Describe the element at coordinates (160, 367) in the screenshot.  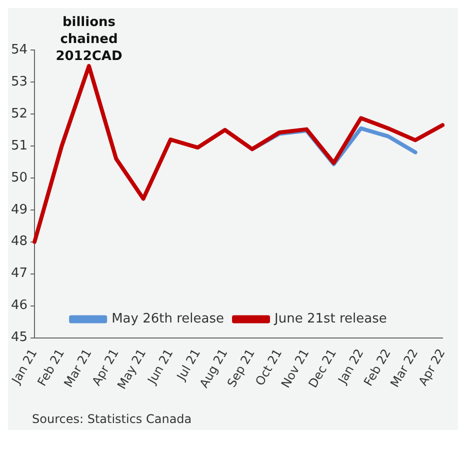
I see `x-tick-label: Jun 21` at that location.